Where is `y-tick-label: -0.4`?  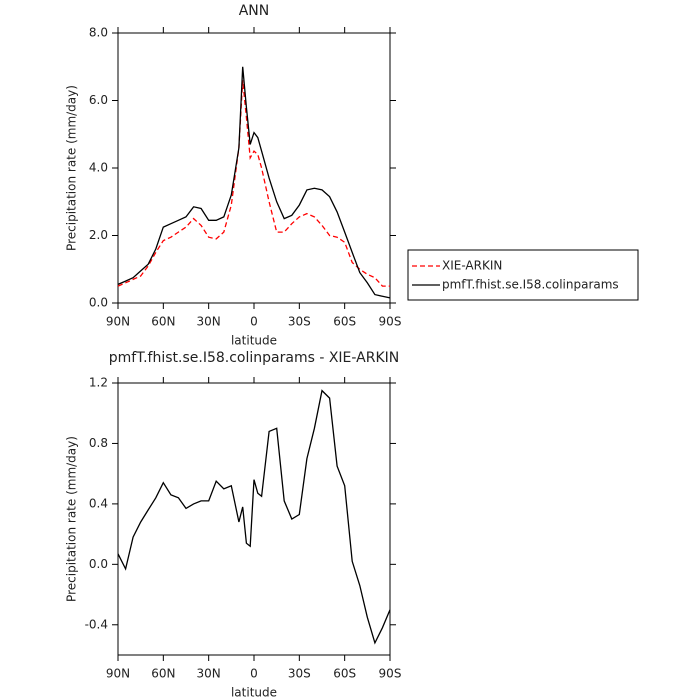 y-tick-label: -0.4 is located at coordinates (96, 624).